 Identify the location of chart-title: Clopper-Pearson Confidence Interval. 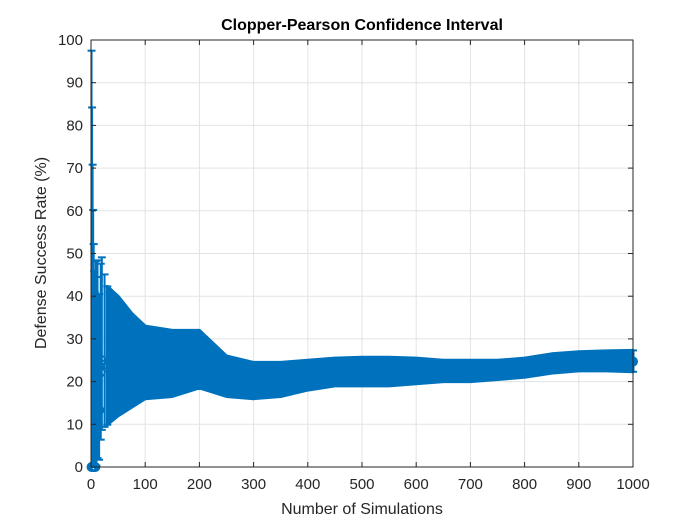
(362, 25).